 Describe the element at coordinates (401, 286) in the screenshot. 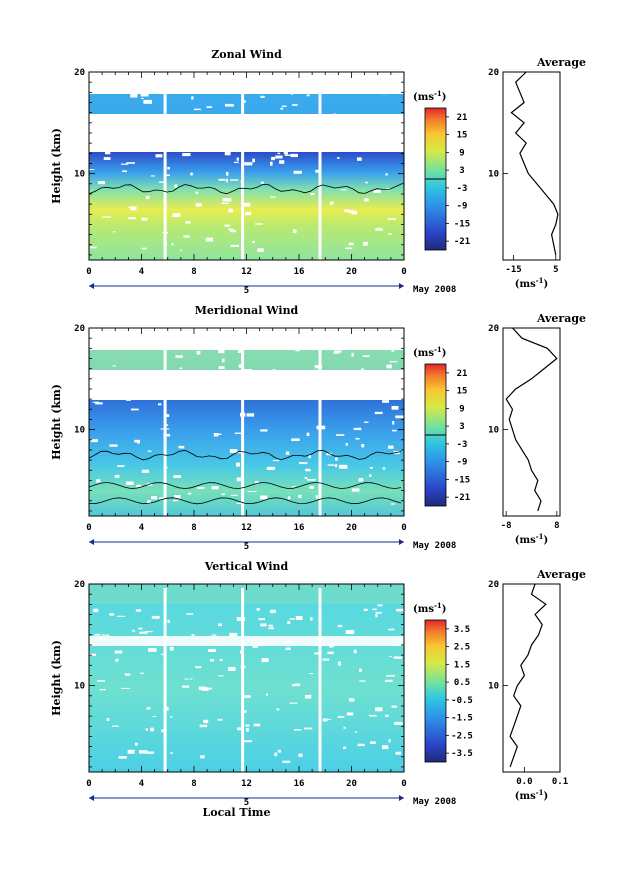

I see `day-axis-arrow` at that location.